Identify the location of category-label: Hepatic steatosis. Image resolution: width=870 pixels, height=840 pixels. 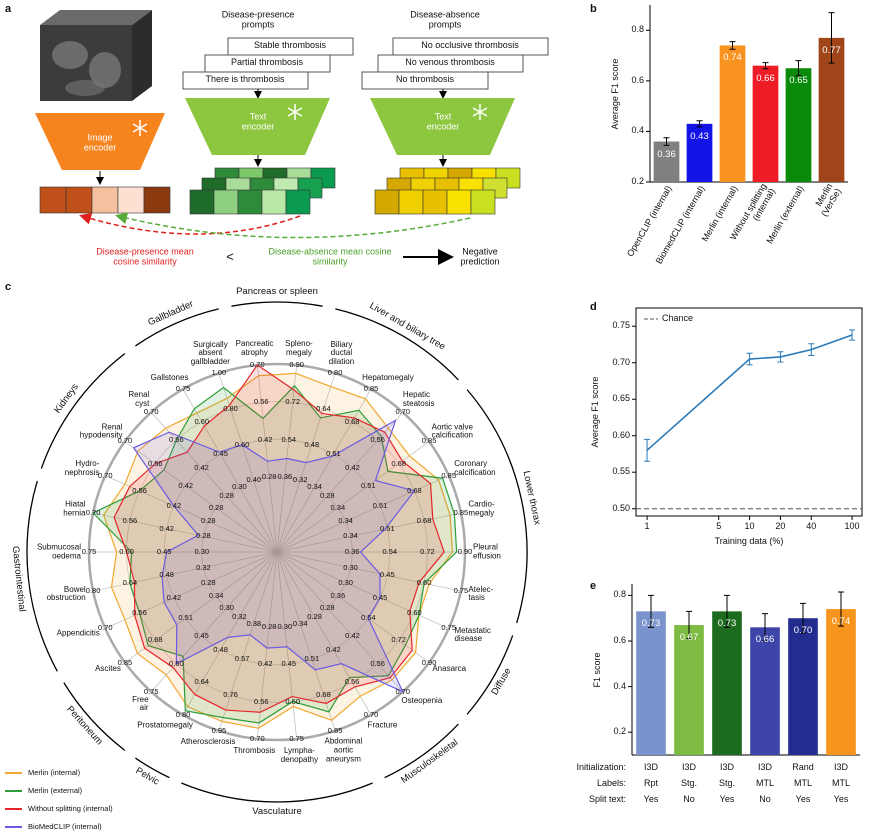
(418, 399).